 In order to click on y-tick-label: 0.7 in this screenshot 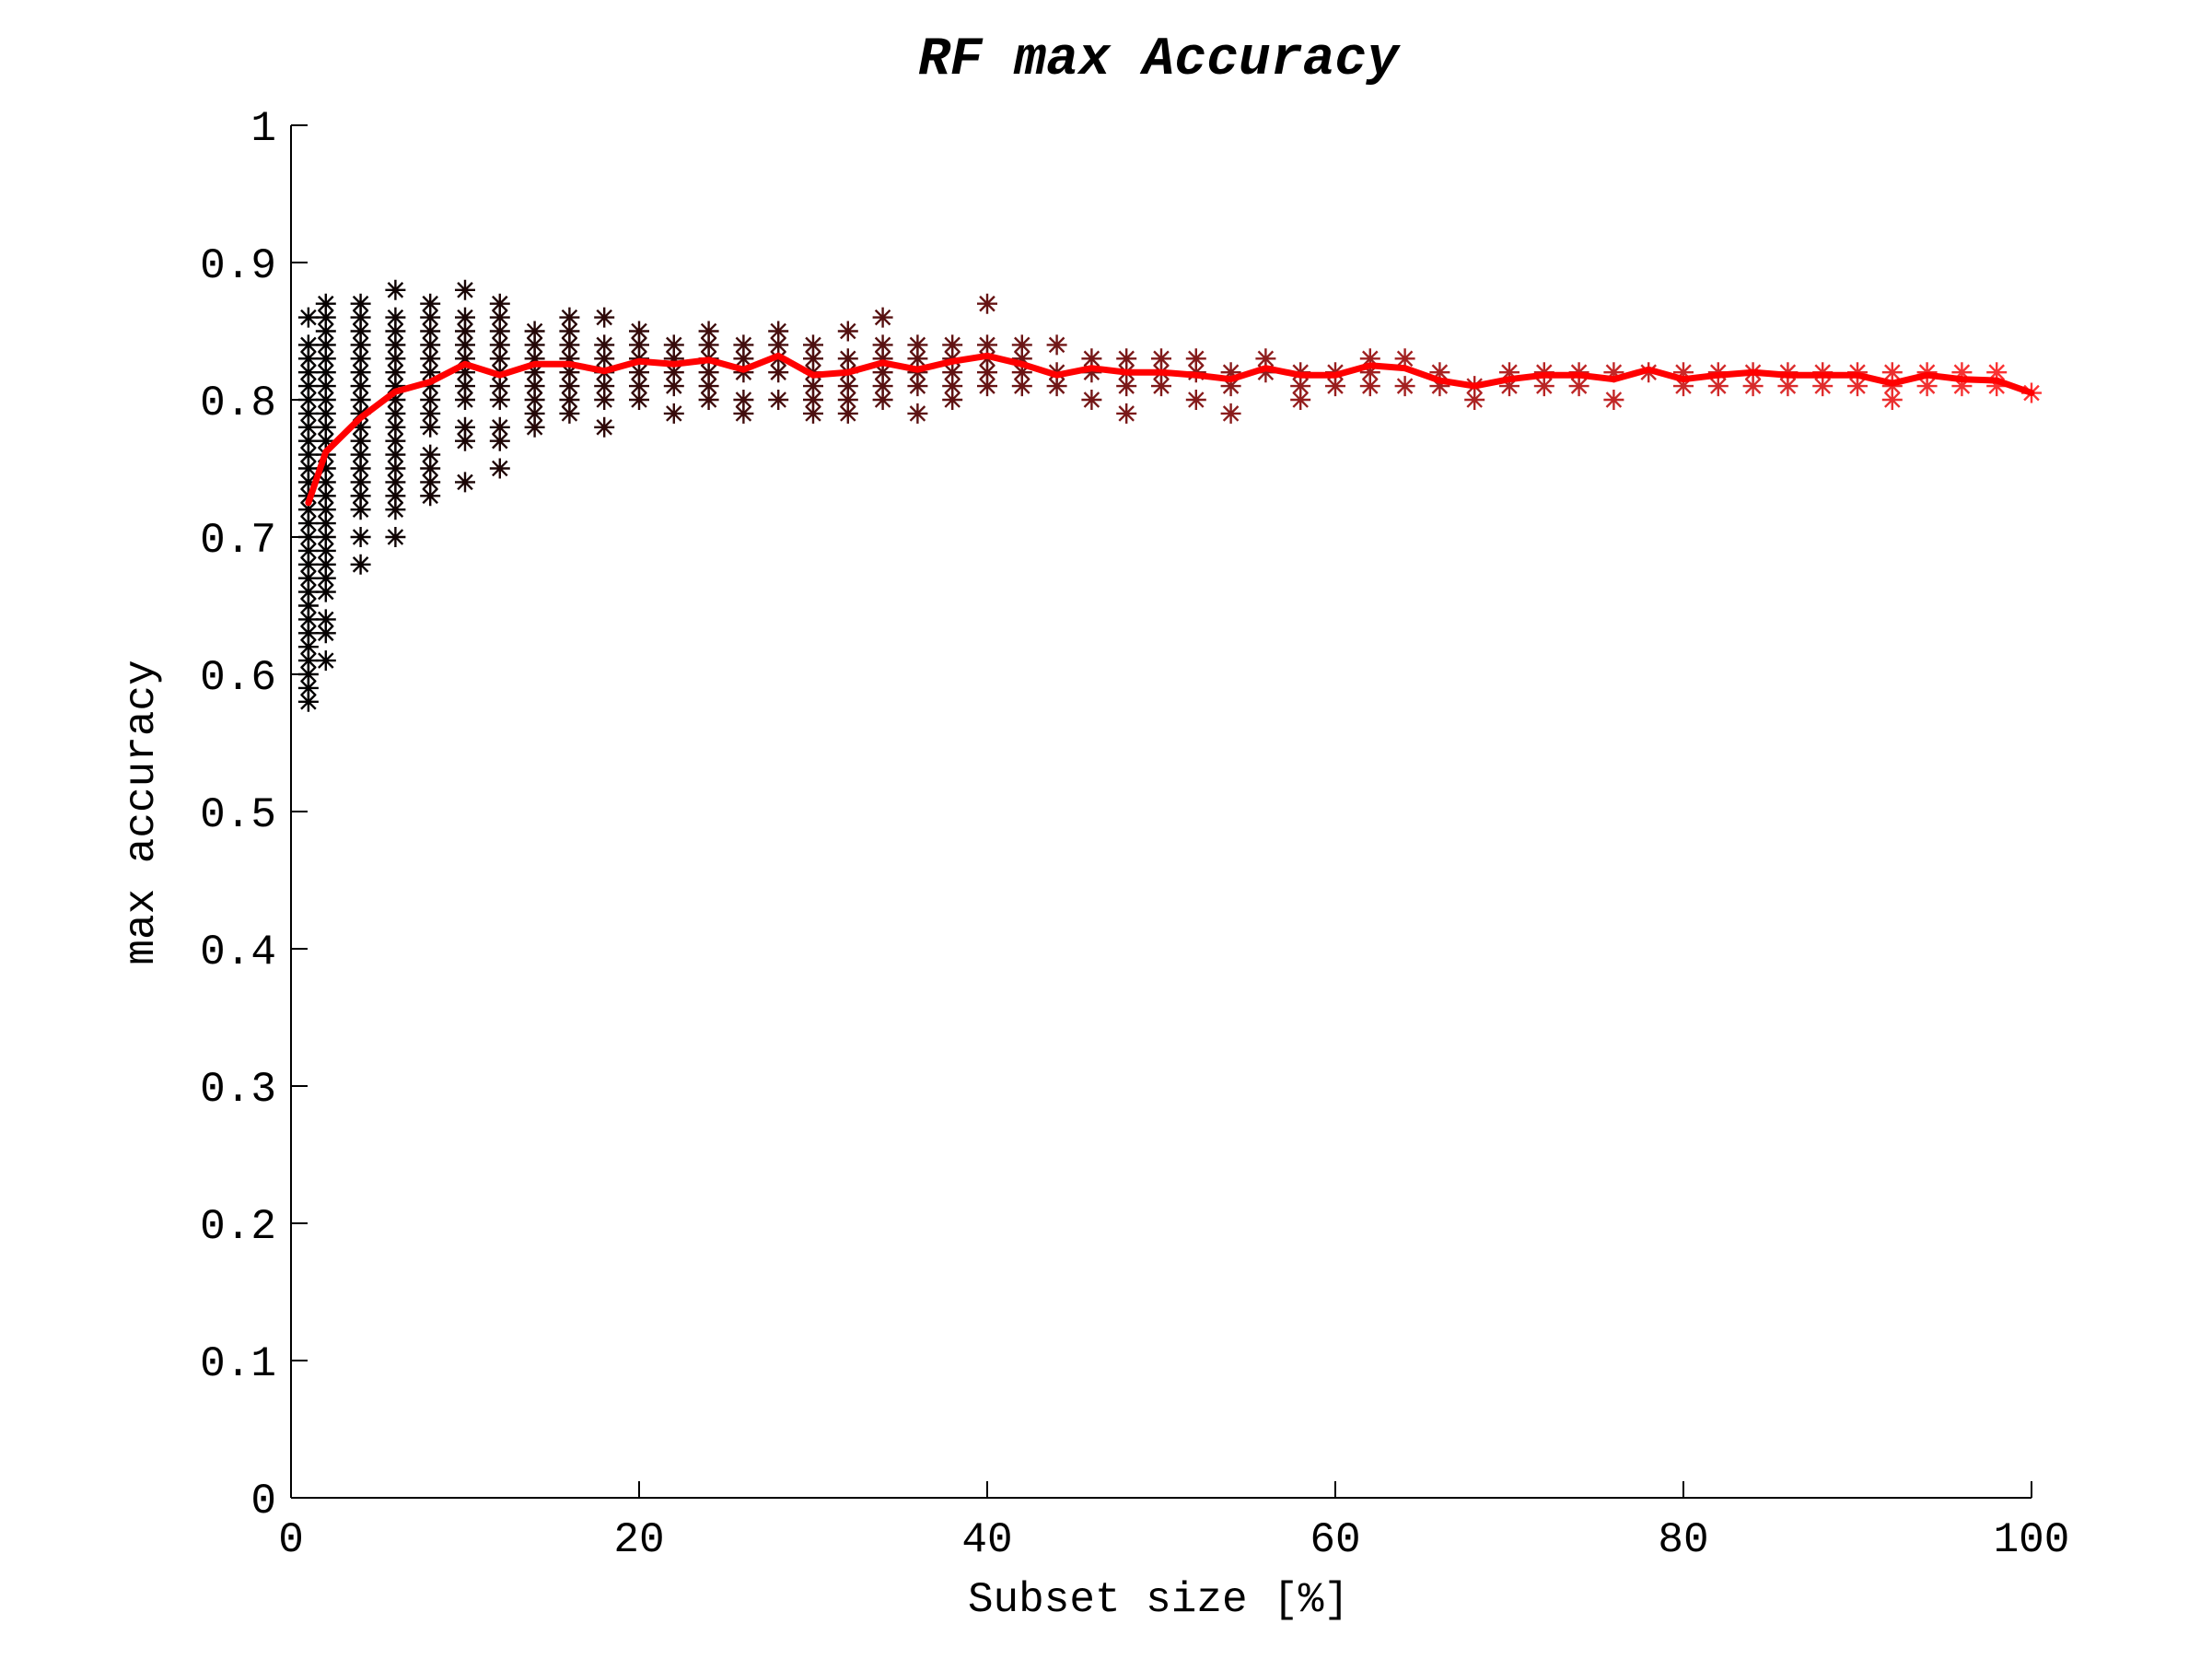, I will do `click(238, 541)`.